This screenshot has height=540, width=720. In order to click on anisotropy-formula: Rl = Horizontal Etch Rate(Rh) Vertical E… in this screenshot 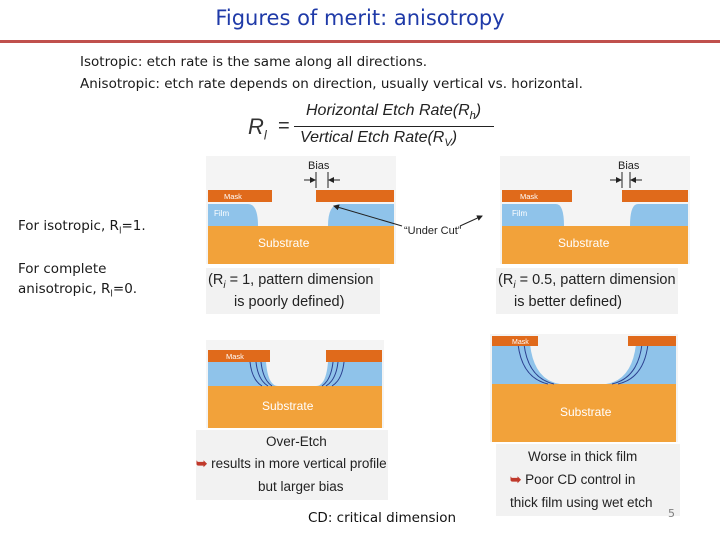, I will do `click(373, 128)`.